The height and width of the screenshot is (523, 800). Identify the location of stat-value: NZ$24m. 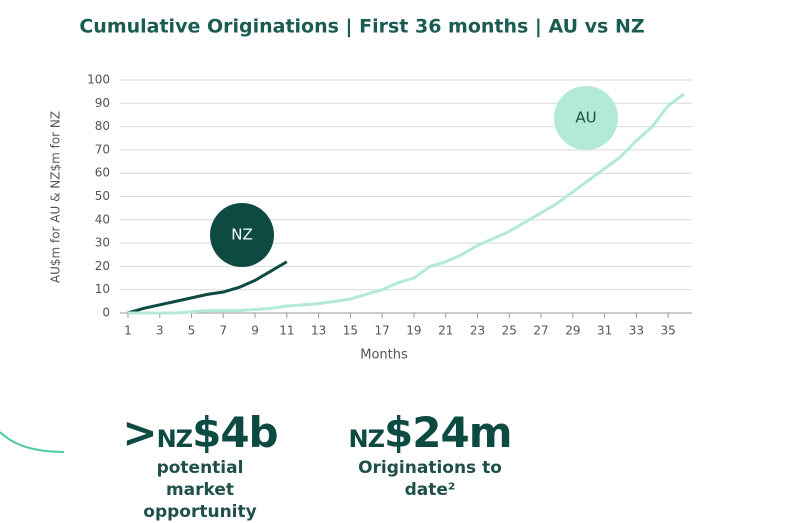
(430, 432).